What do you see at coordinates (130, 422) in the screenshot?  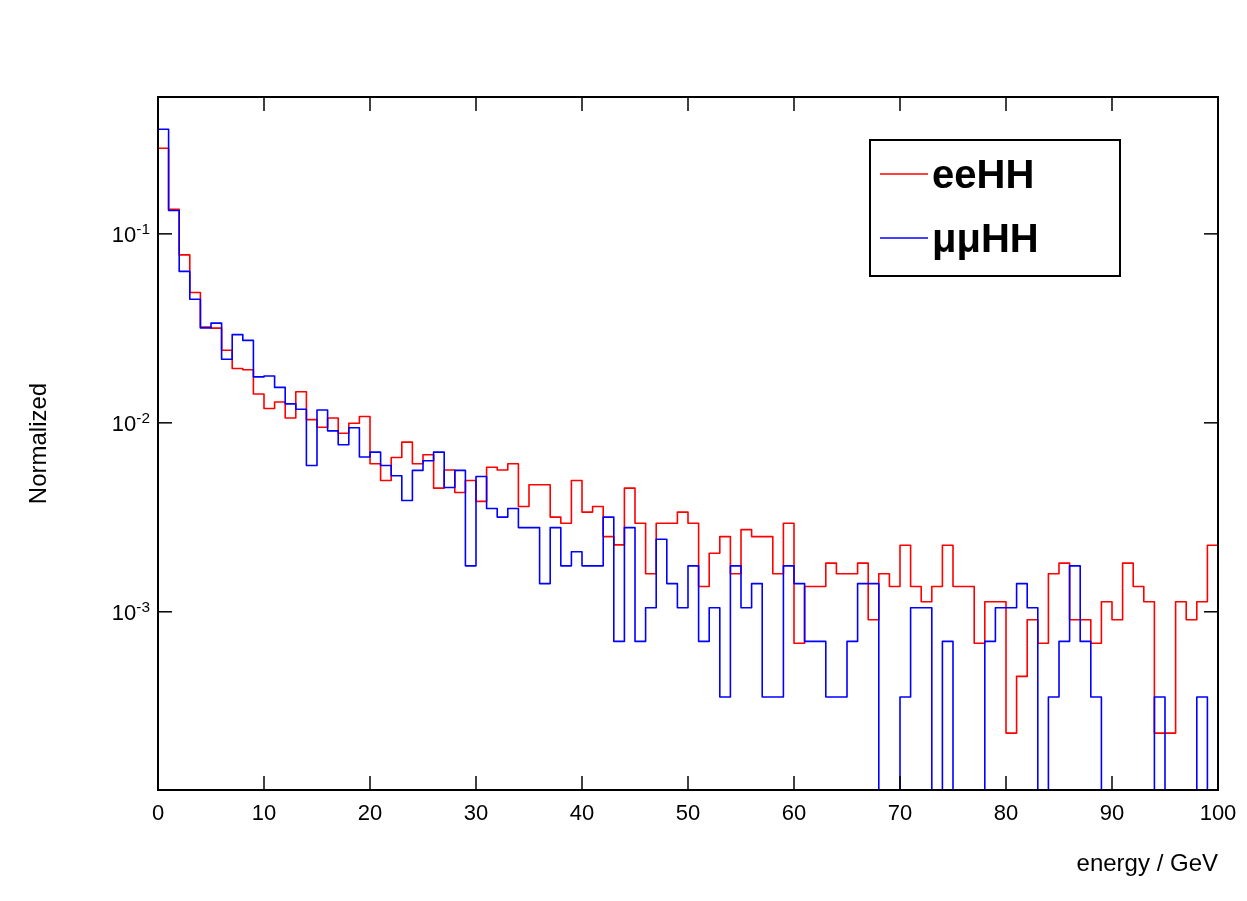 I see `y-tick-label: 10$^{-2}$` at bounding box center [130, 422].